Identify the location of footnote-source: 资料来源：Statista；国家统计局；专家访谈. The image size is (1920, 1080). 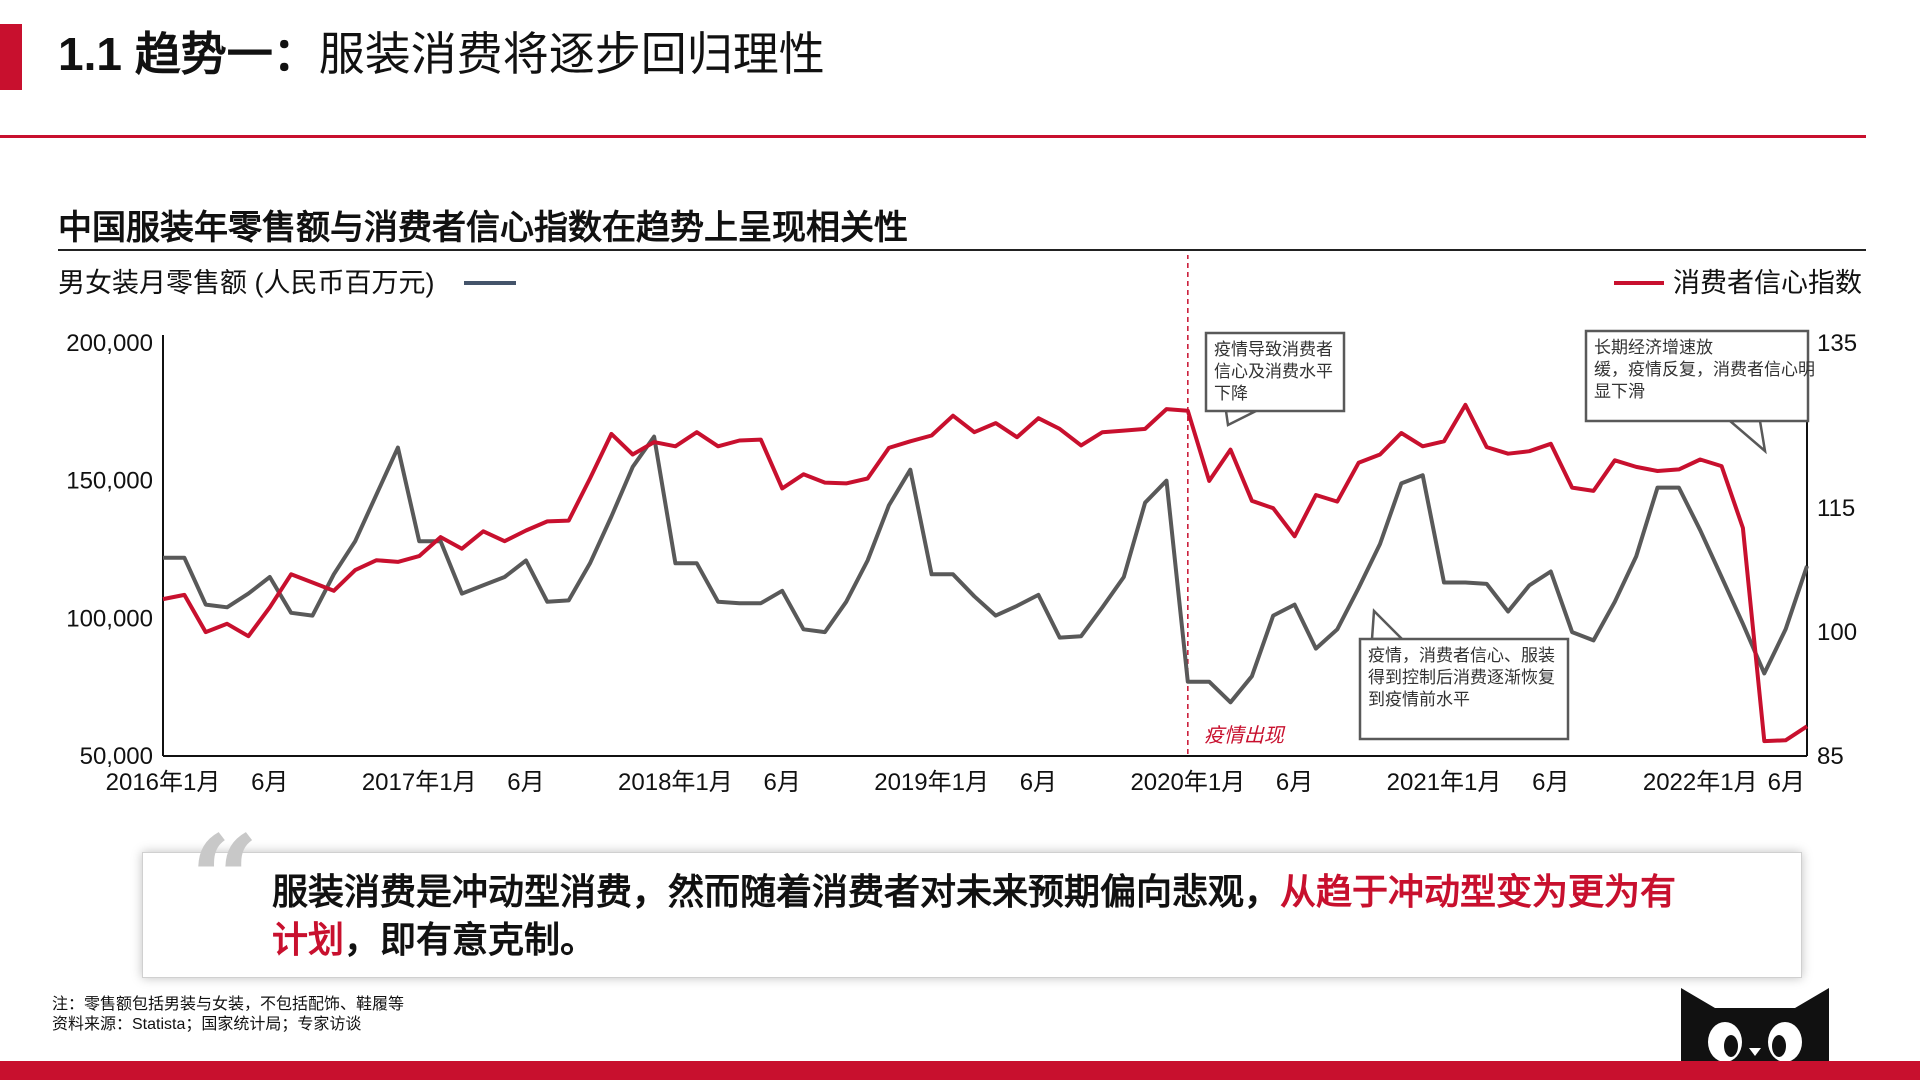
(207, 1024).